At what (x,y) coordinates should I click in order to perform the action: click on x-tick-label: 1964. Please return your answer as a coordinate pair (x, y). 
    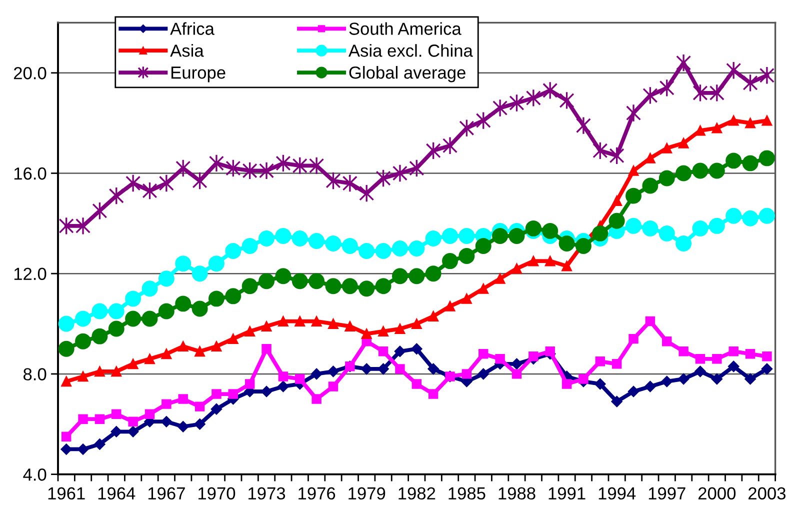
    Looking at the image, I should click on (117, 493).